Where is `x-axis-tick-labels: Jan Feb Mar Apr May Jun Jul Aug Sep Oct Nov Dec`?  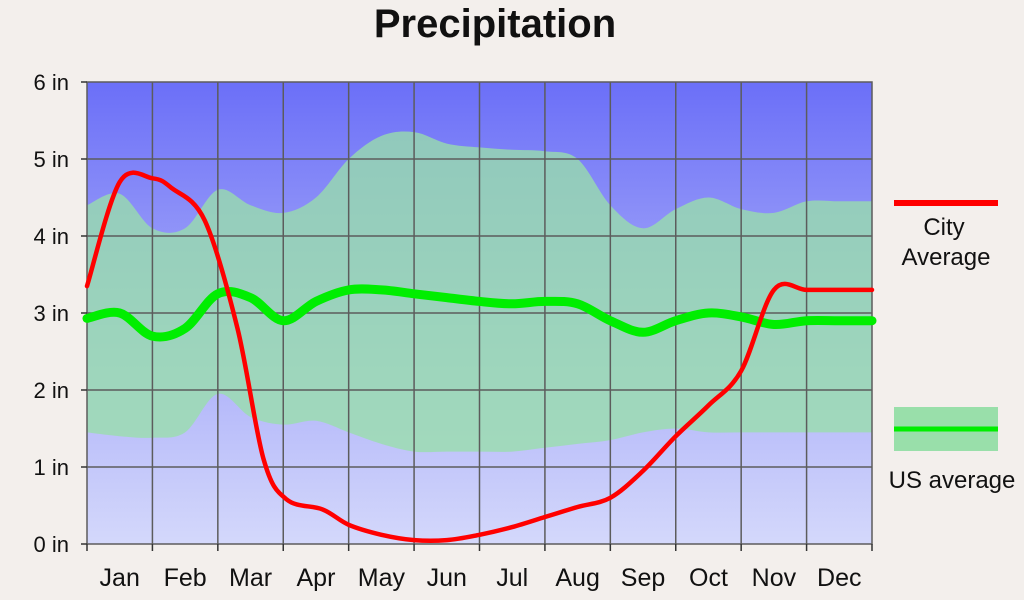
x-axis-tick-labels: Jan Feb Mar Apr May Jun Jul Aug Sep Oct Nov Dec is located at coordinates (479, 568).